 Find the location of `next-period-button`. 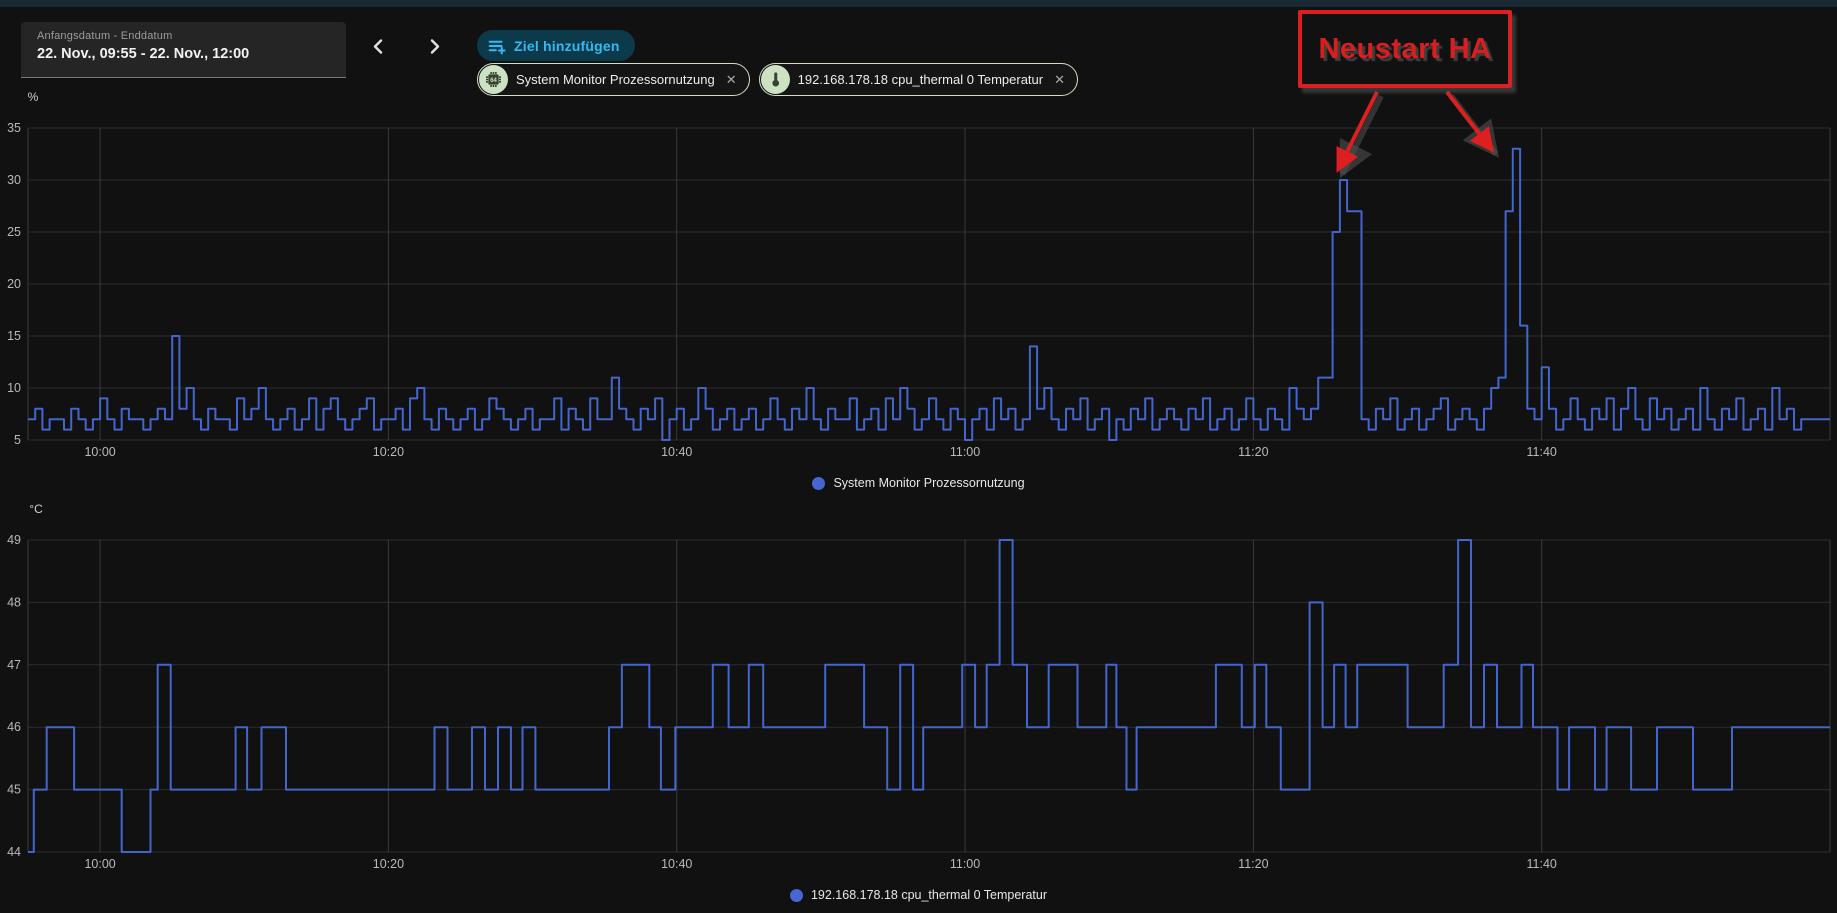

next-period-button is located at coordinates (434, 46).